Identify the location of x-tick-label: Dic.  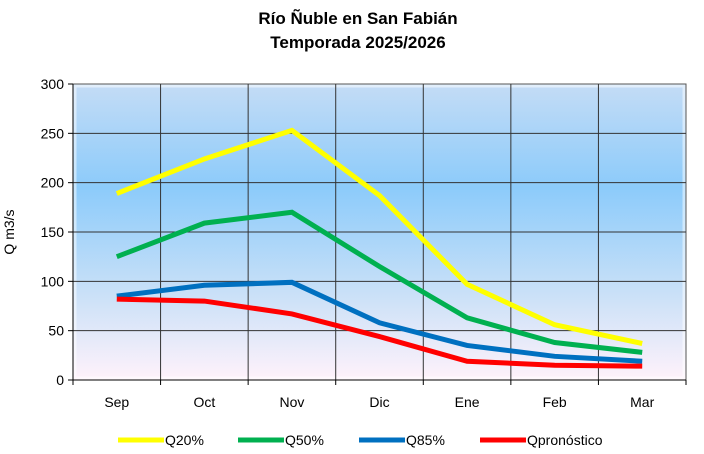
(379, 402).